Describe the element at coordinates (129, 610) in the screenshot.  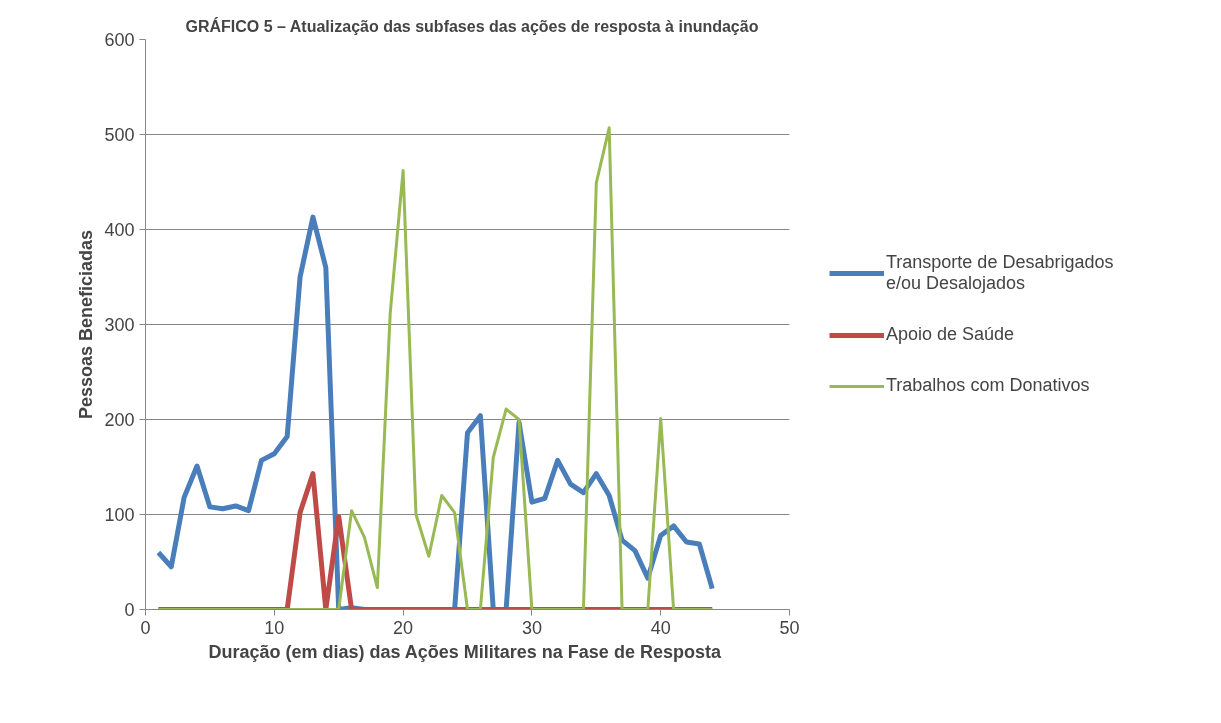
I see `y-tick-label: 0` at that location.